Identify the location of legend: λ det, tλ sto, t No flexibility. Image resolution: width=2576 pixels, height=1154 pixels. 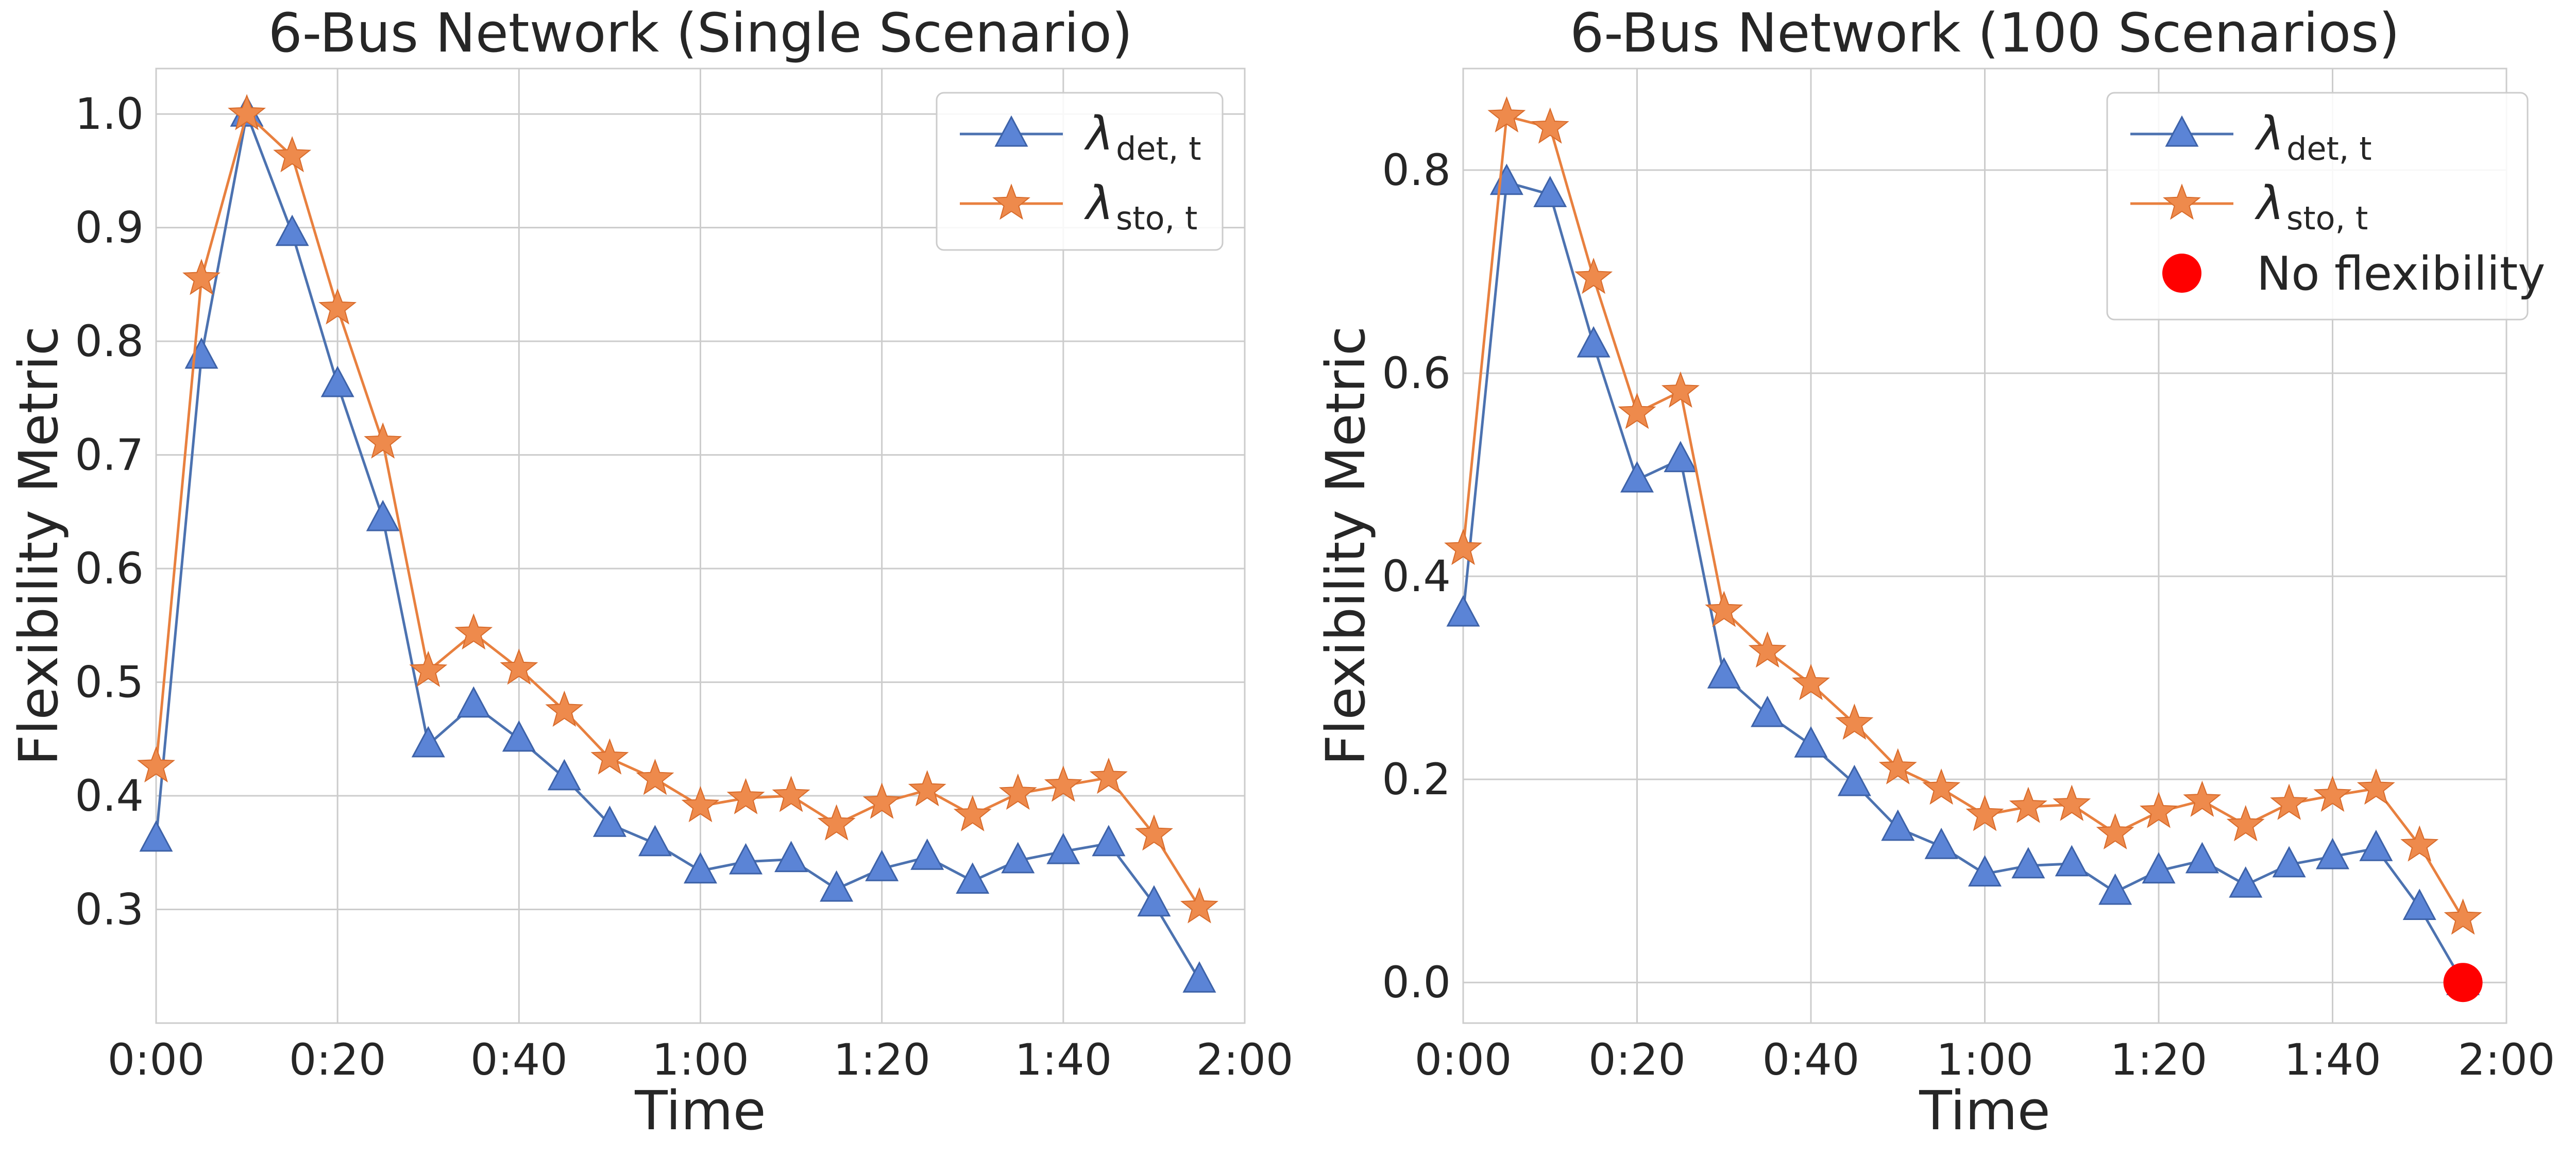
(2325, 207).